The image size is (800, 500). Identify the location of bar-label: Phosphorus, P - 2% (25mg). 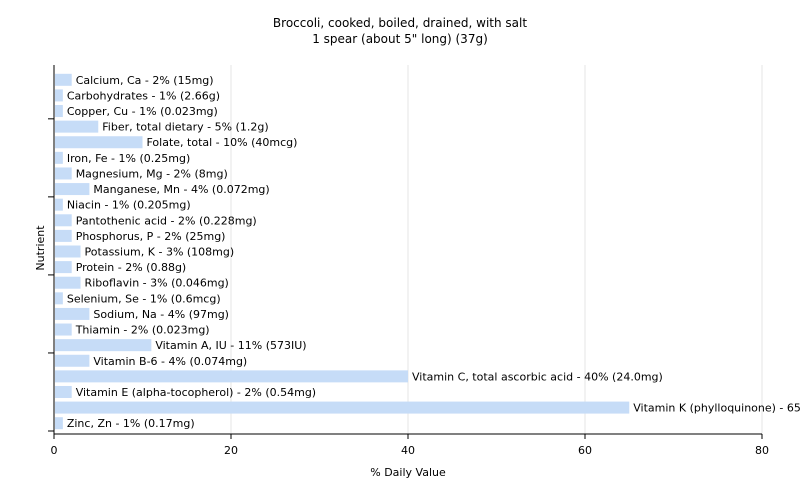
(151, 236).